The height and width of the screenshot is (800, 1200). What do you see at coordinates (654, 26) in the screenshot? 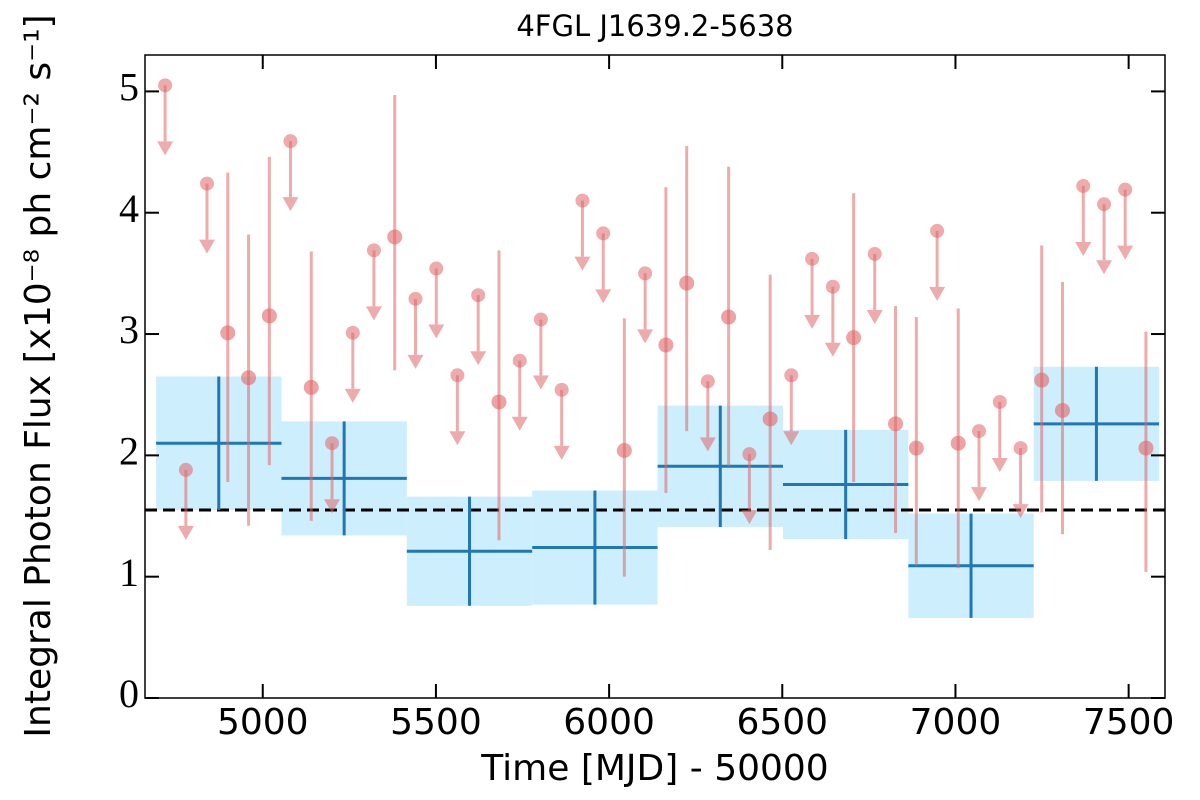
I see `chart-title: 4FGL J1639.2-5638` at bounding box center [654, 26].